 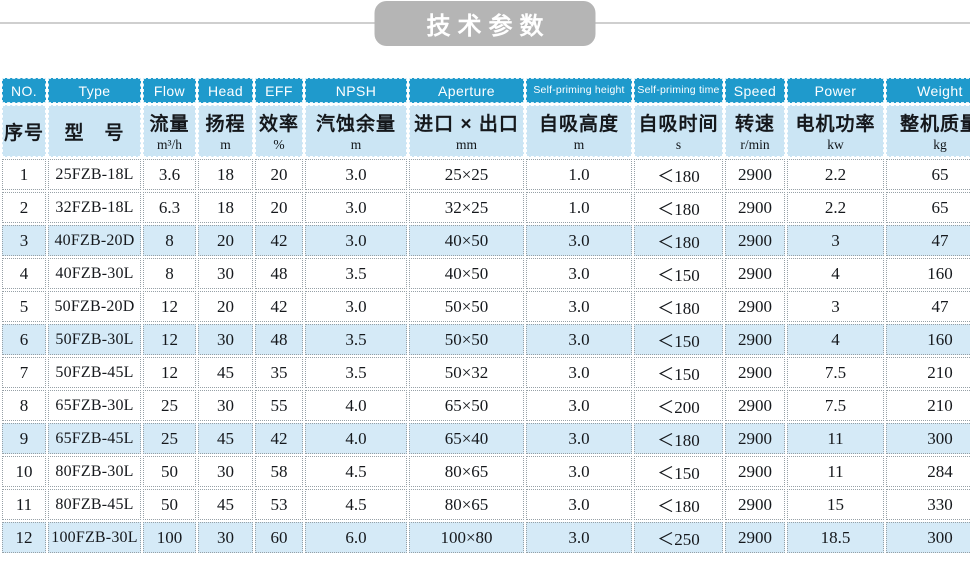 I want to click on cell-weight: 65, so click(x=928, y=207).